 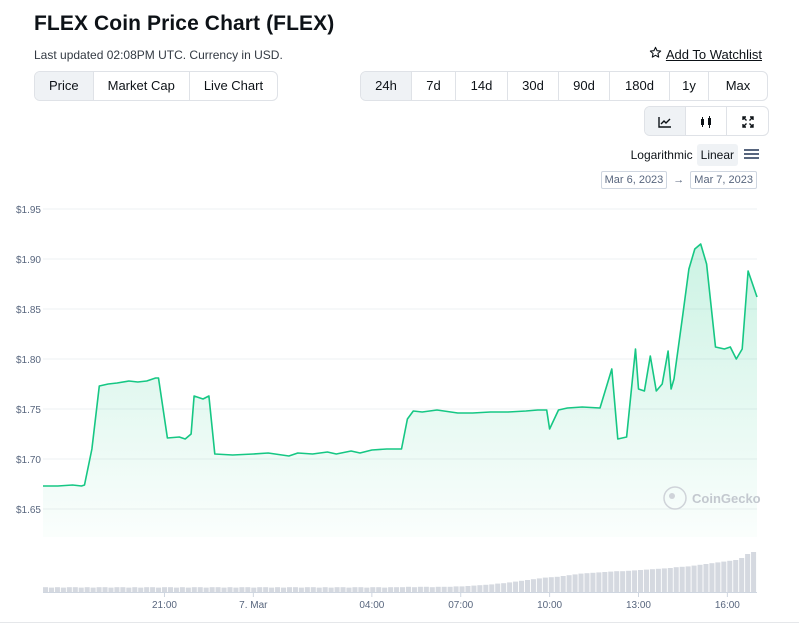 I want to click on range-30d: 30d, so click(x=533, y=86).